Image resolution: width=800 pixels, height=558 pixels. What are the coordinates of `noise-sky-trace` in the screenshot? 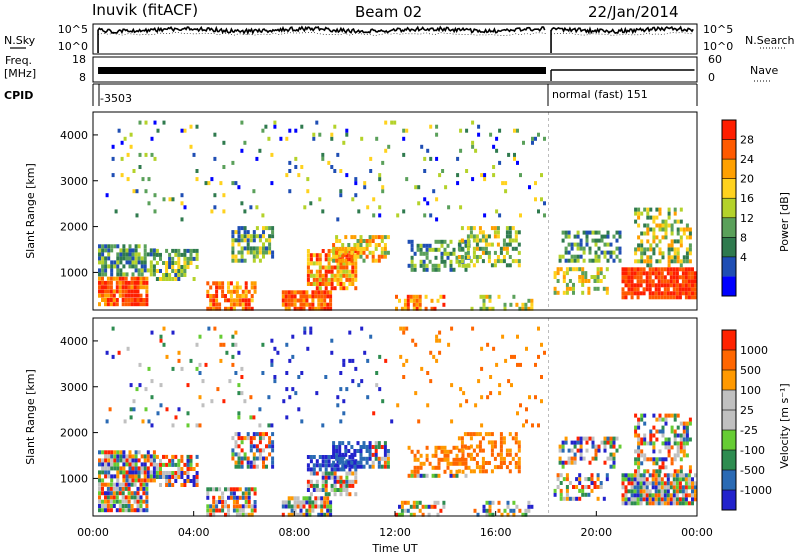 It's located at (622, 30).